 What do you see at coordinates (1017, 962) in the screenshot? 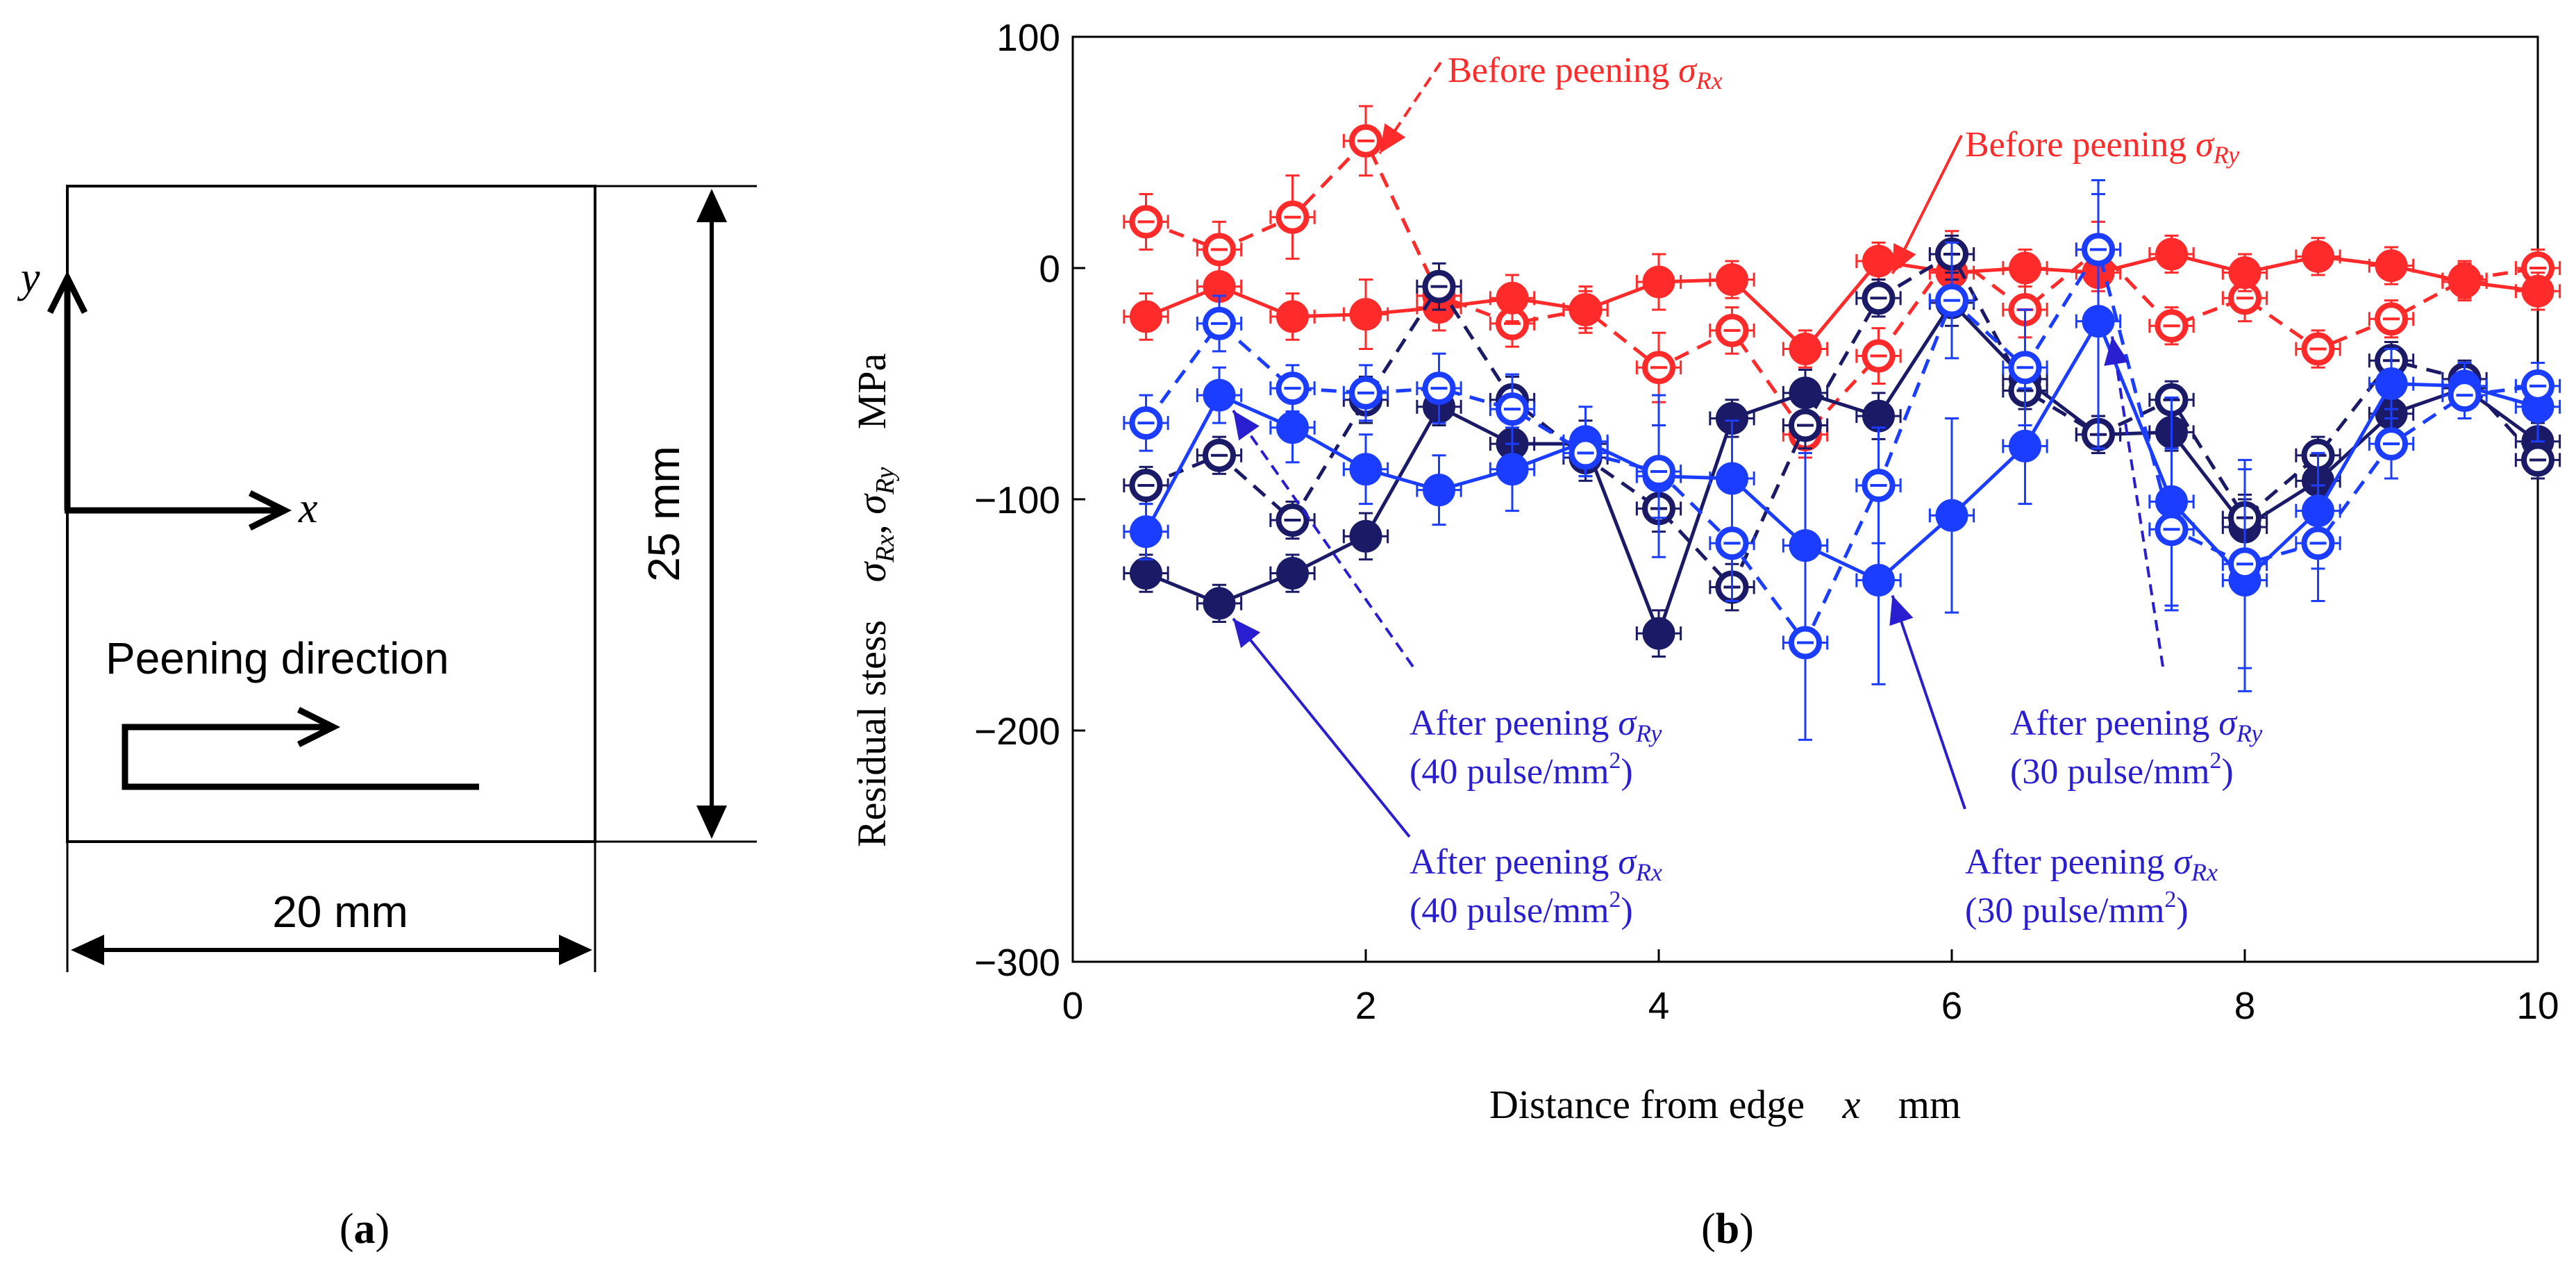
I see `y-tick-label: −300` at bounding box center [1017, 962].